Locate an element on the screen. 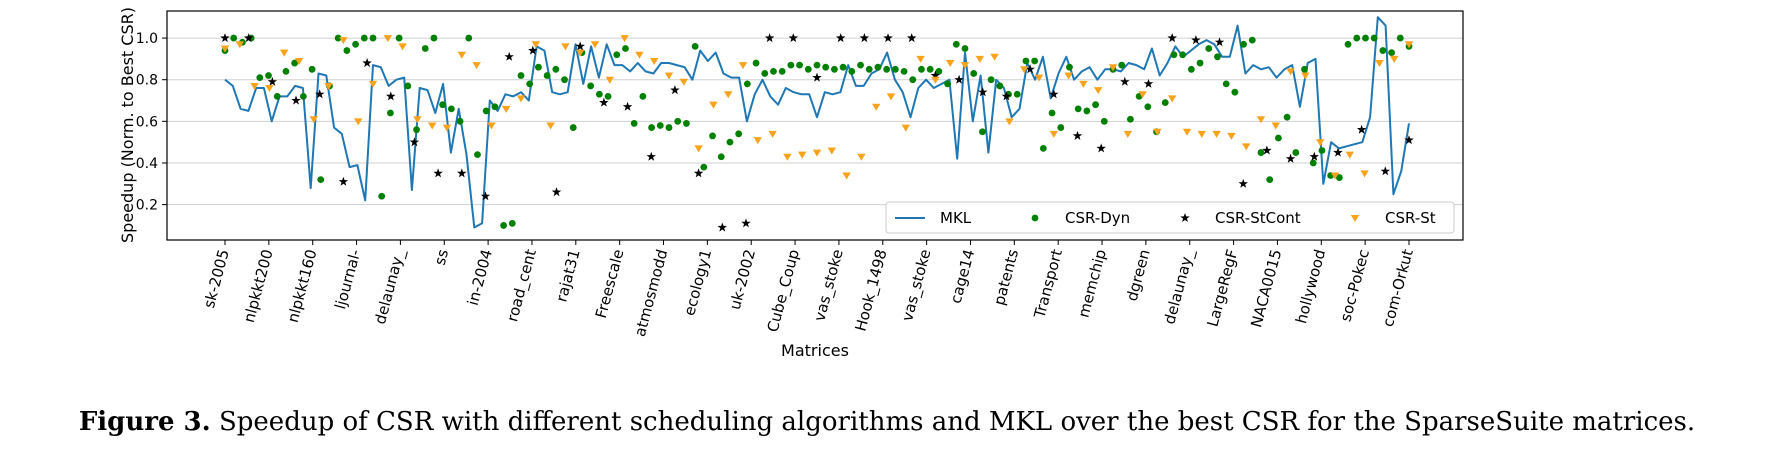 The width and height of the screenshot is (1774, 459). x-tick-label: cage14 is located at coordinates (963, 276).